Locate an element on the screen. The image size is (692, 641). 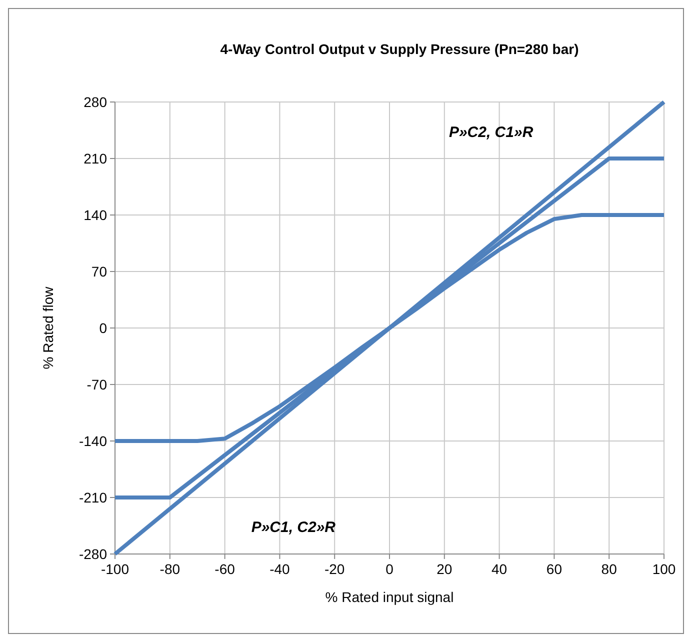
annotation: P»C2, C1»R is located at coordinates (491, 132).